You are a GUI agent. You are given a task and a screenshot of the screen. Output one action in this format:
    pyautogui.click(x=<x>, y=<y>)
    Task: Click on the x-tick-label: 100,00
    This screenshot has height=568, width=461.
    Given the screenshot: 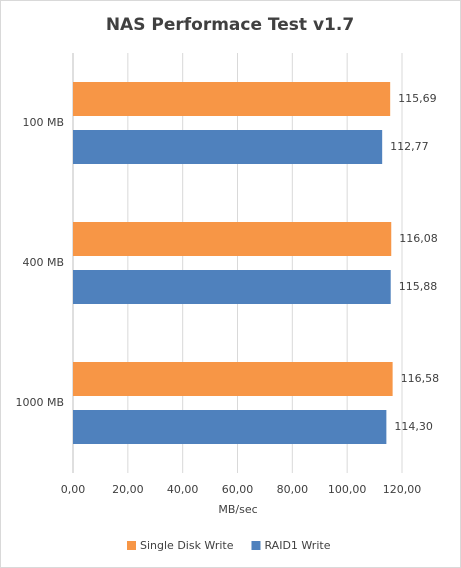 What is the action you would take?
    pyautogui.click(x=347, y=489)
    